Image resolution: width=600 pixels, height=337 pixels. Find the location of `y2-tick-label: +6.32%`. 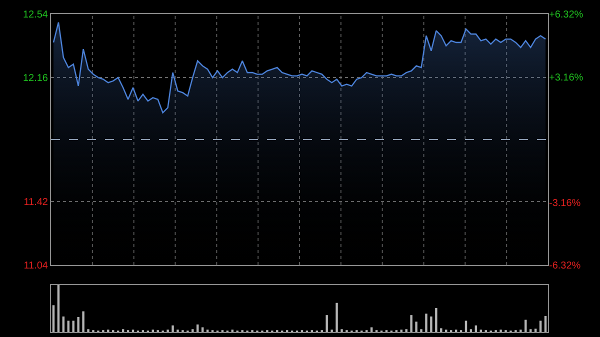

y2-tick-label: +6.32% is located at coordinates (566, 15).